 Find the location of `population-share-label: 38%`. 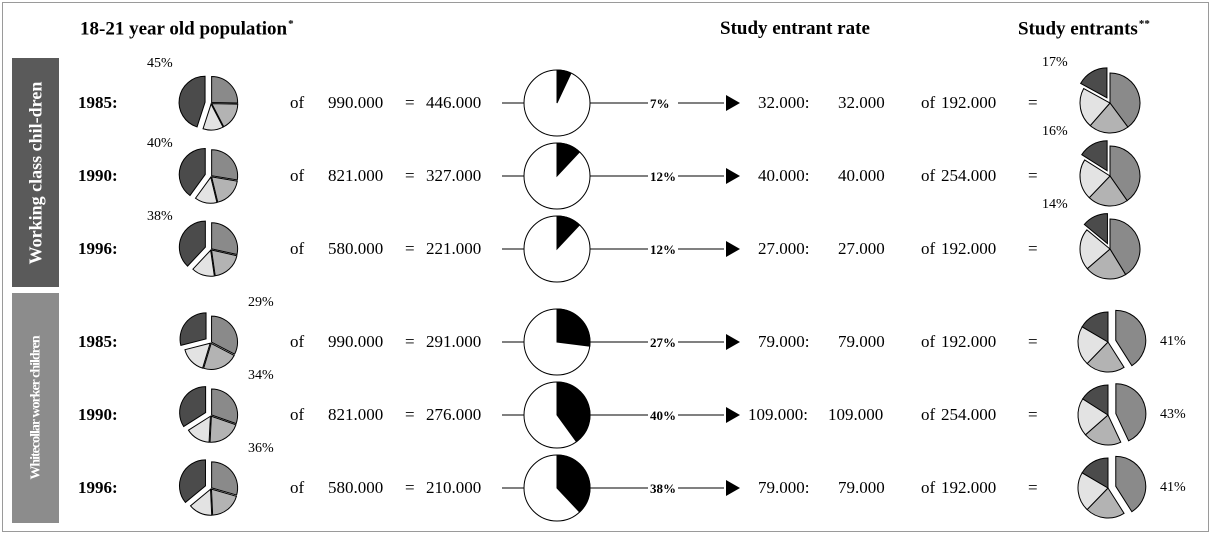

population-share-label: 38% is located at coordinates (160, 216).